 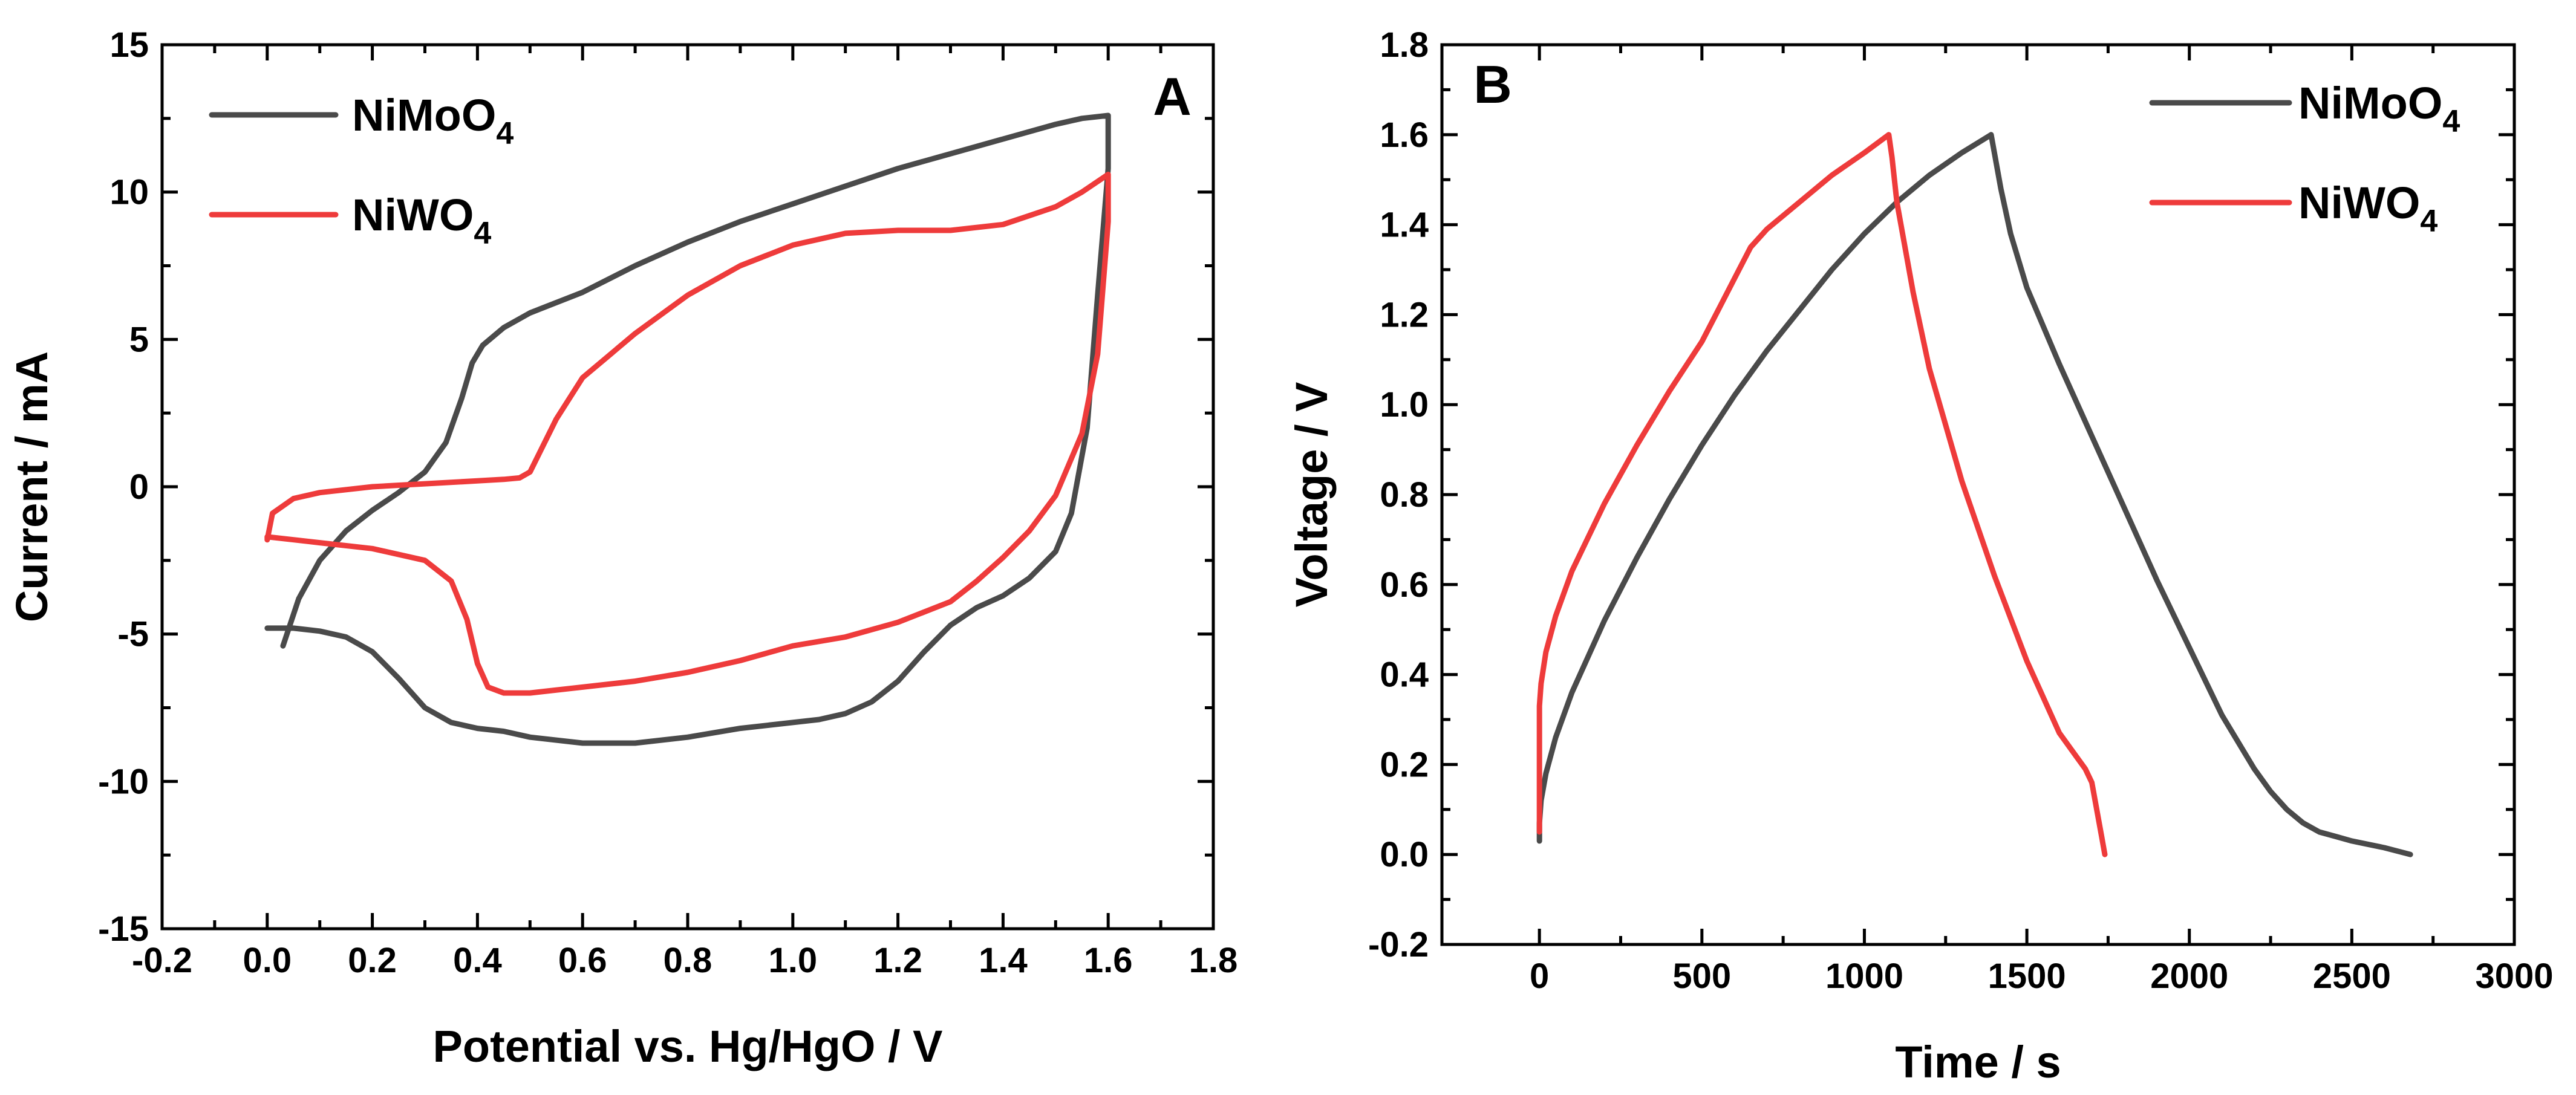 I want to click on x-tick-label: 1.6, so click(x=1108, y=961).